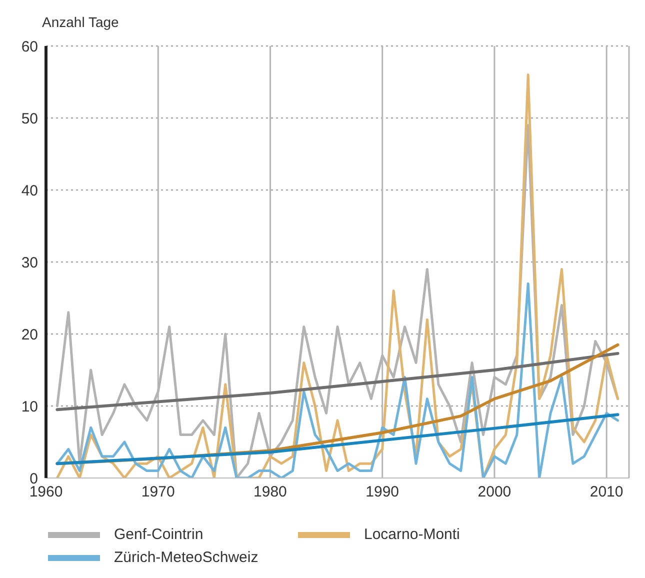  Describe the element at coordinates (607, 492) in the screenshot. I see `x-tick-label: 2010` at that location.